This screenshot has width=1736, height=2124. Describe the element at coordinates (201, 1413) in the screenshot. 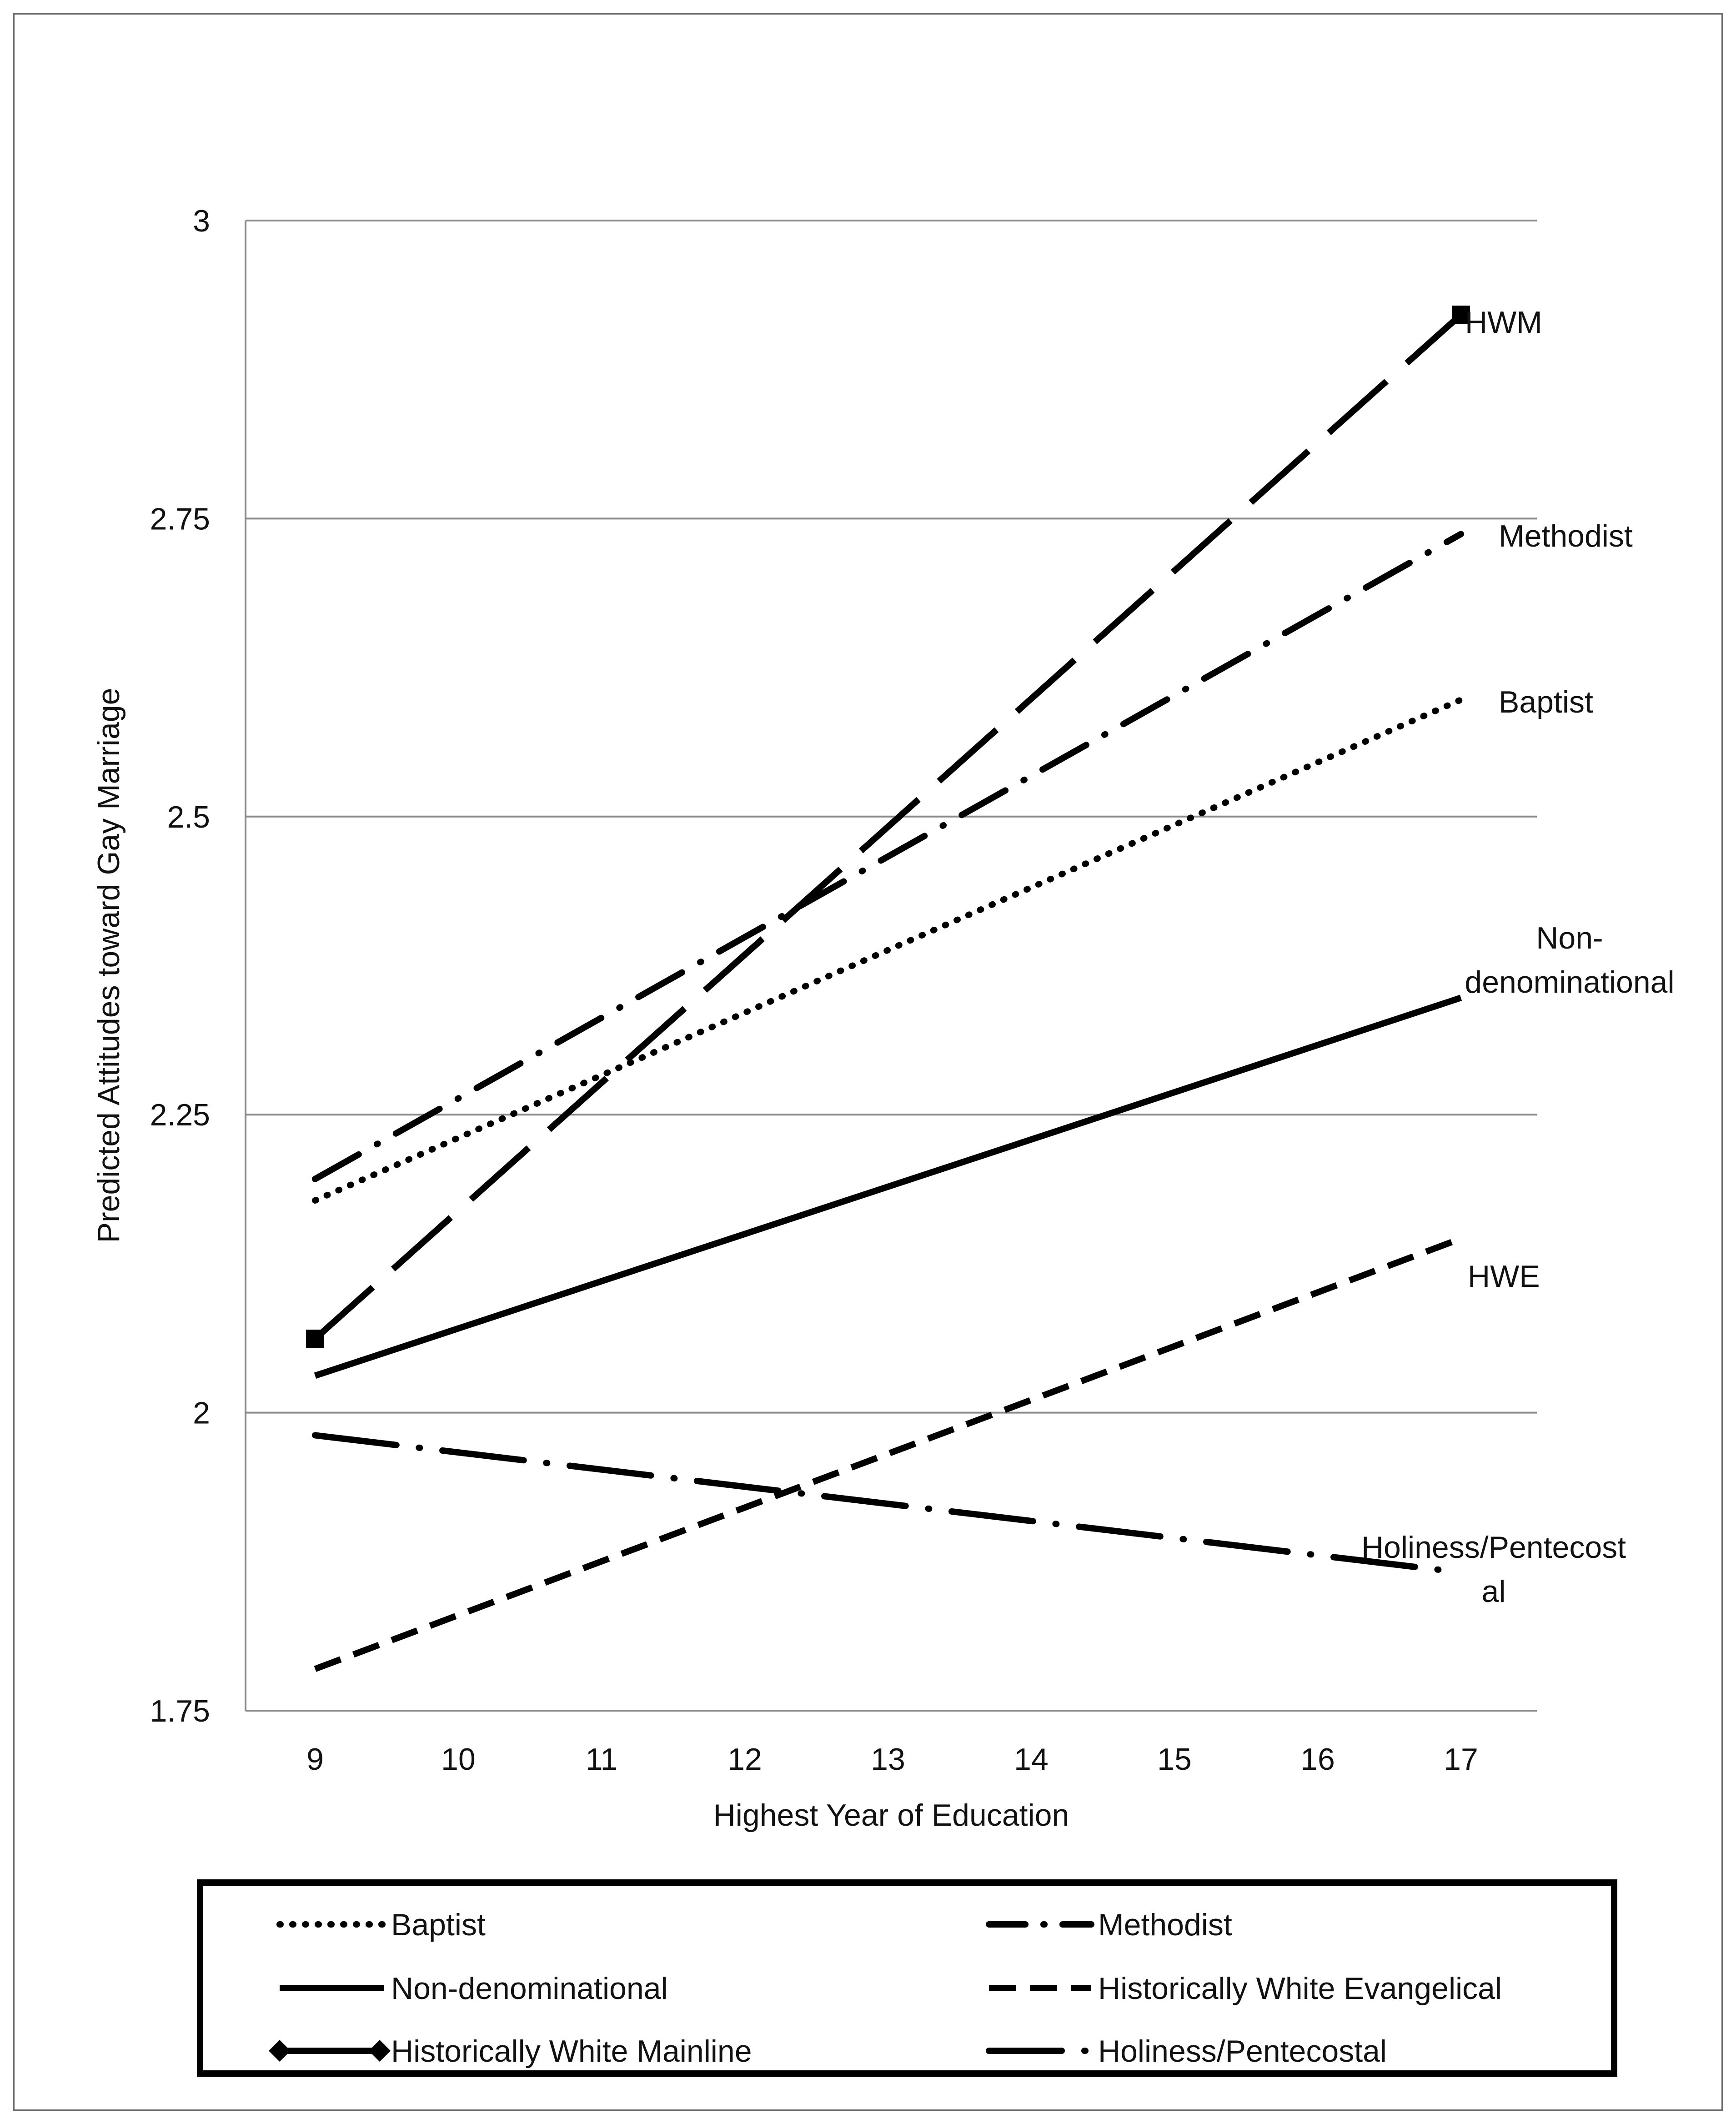

I see `y-tick-label: 2` at that location.